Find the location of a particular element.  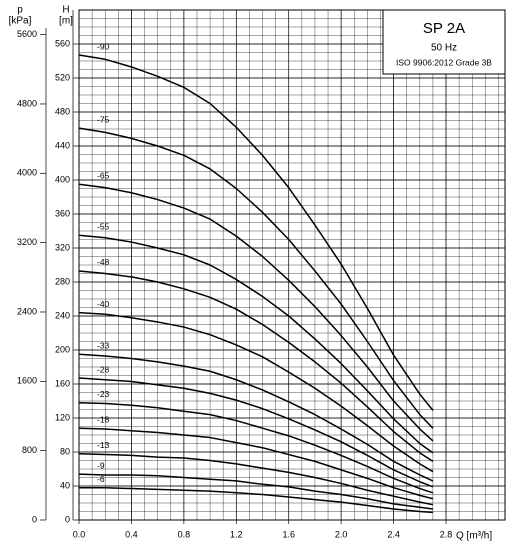

y2-axis-label: p is located at coordinates (20, 10).